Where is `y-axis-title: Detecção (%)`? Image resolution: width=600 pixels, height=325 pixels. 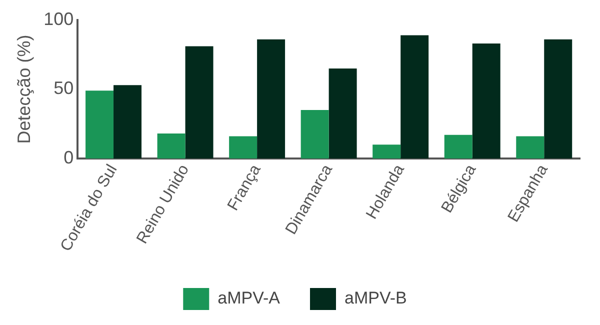
y-axis-title: Detecção (%) is located at coordinates (24, 89).